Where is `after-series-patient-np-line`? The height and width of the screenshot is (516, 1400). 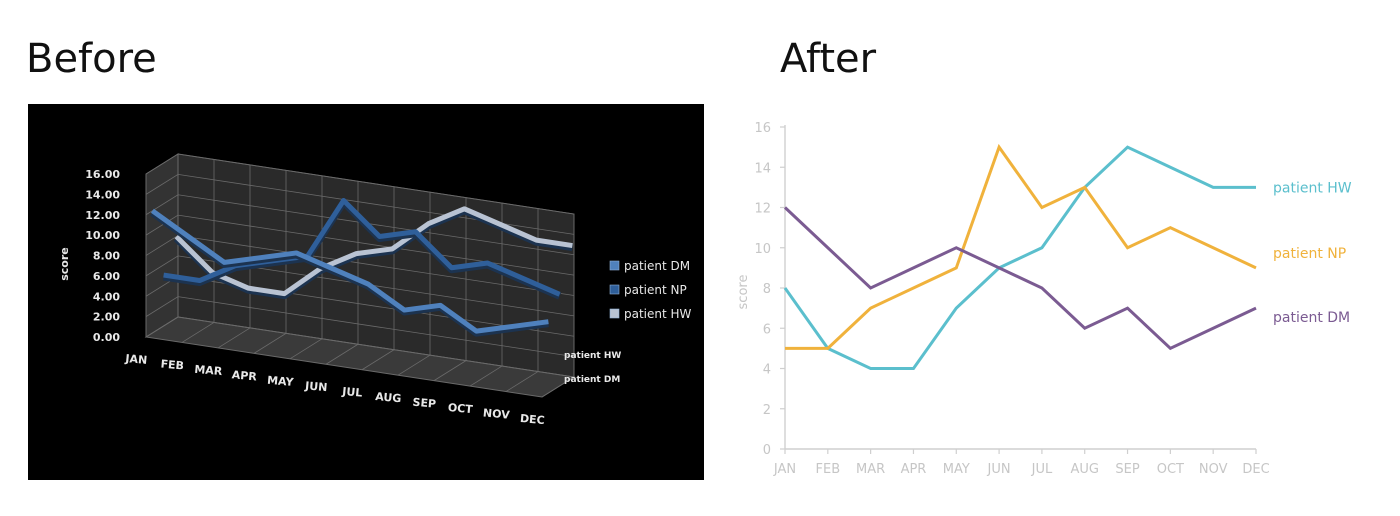
after-series-patient-np-line is located at coordinates (1021, 246).